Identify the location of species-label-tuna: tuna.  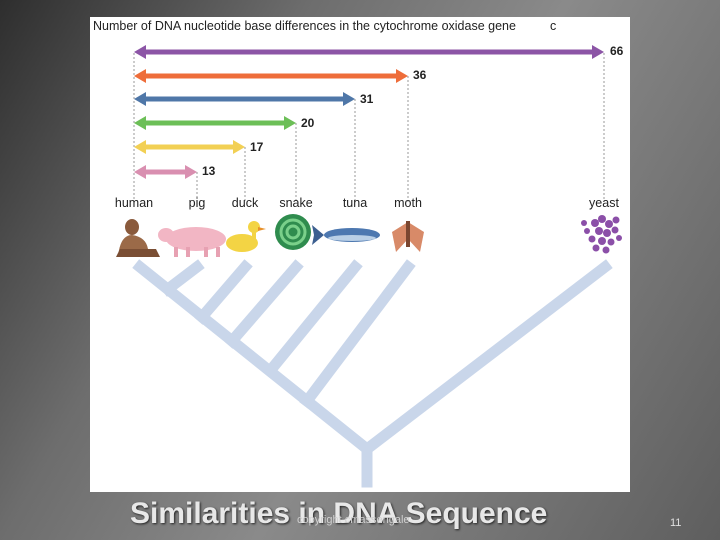
(355, 203).